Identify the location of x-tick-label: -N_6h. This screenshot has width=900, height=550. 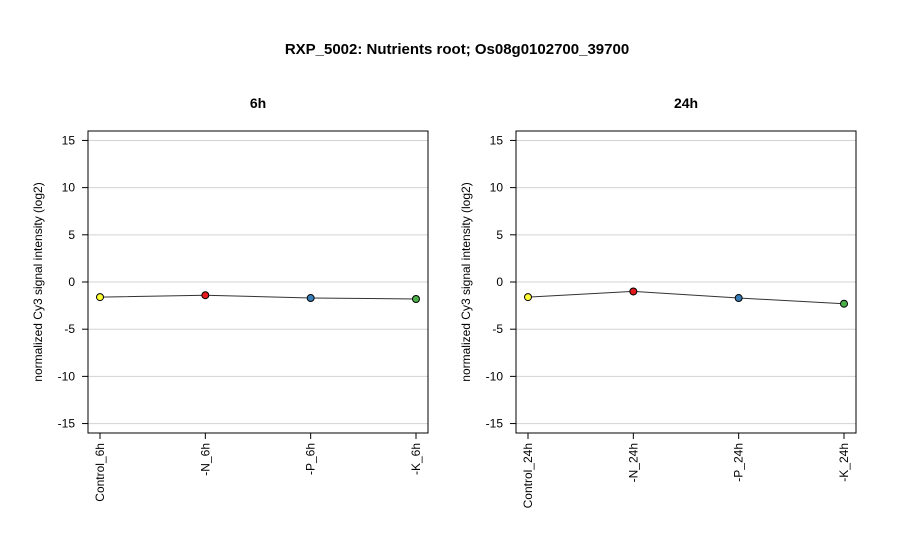
(205, 459).